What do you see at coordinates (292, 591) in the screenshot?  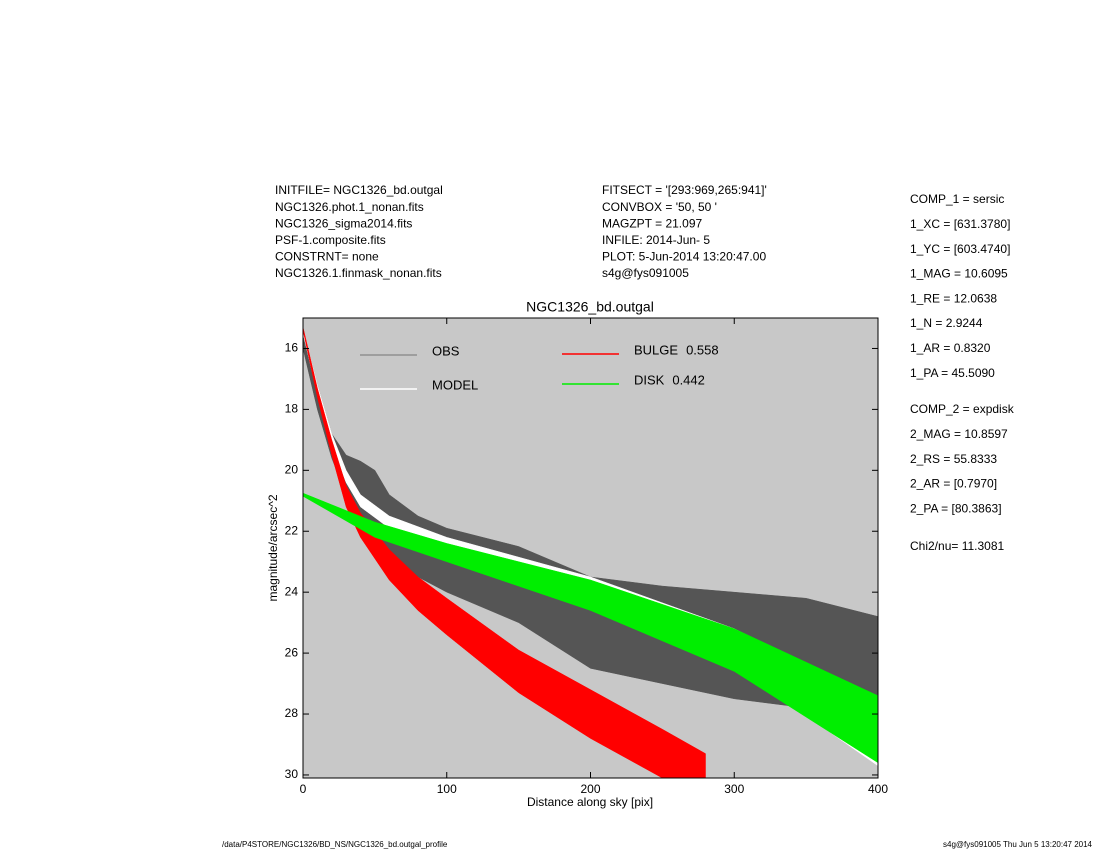 I see `y-tick-label: 24` at bounding box center [292, 591].